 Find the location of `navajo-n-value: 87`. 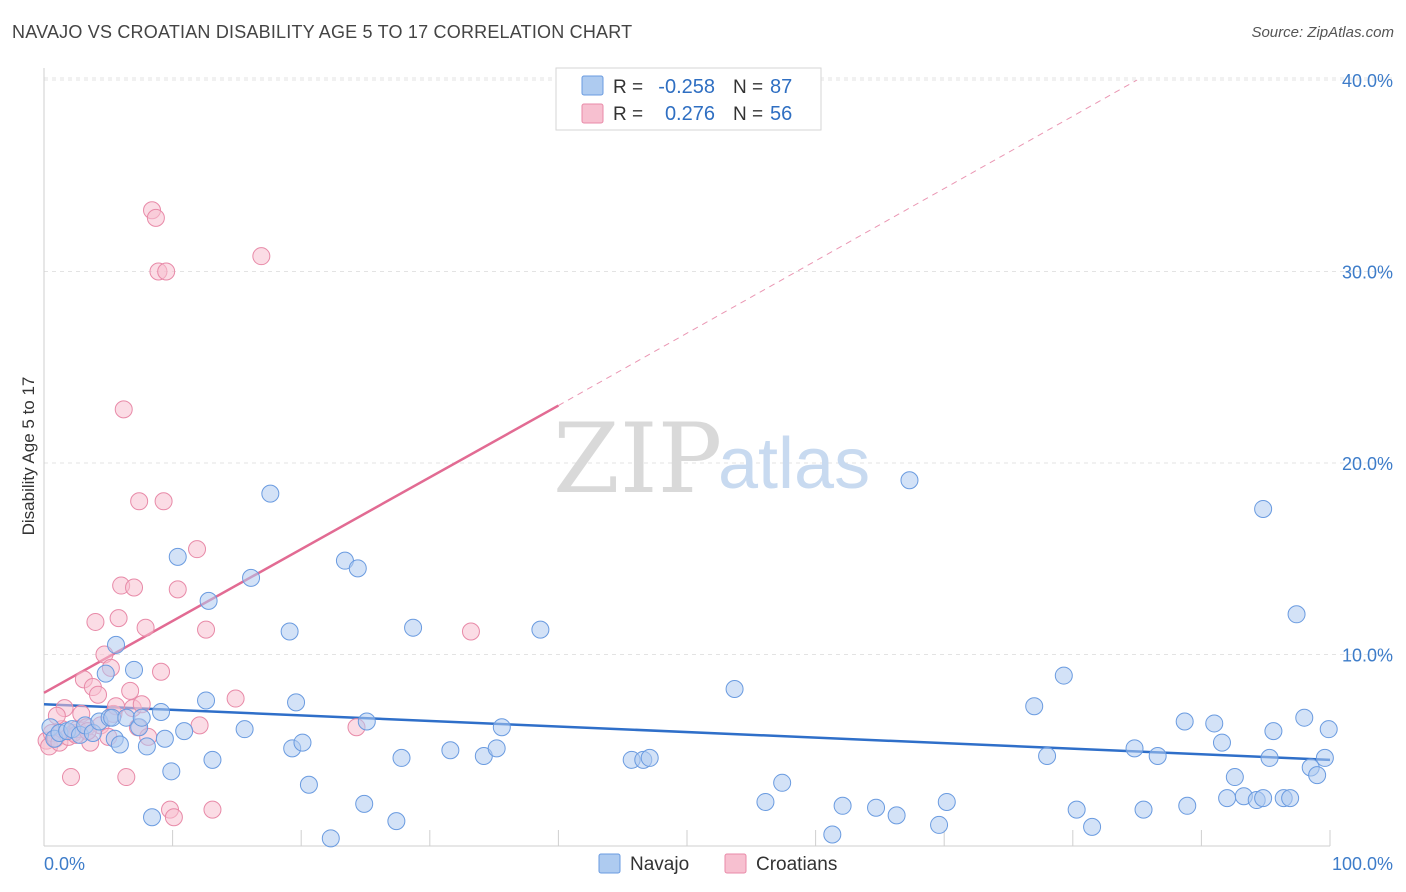

navajo-n-value: 87 is located at coordinates (781, 87).